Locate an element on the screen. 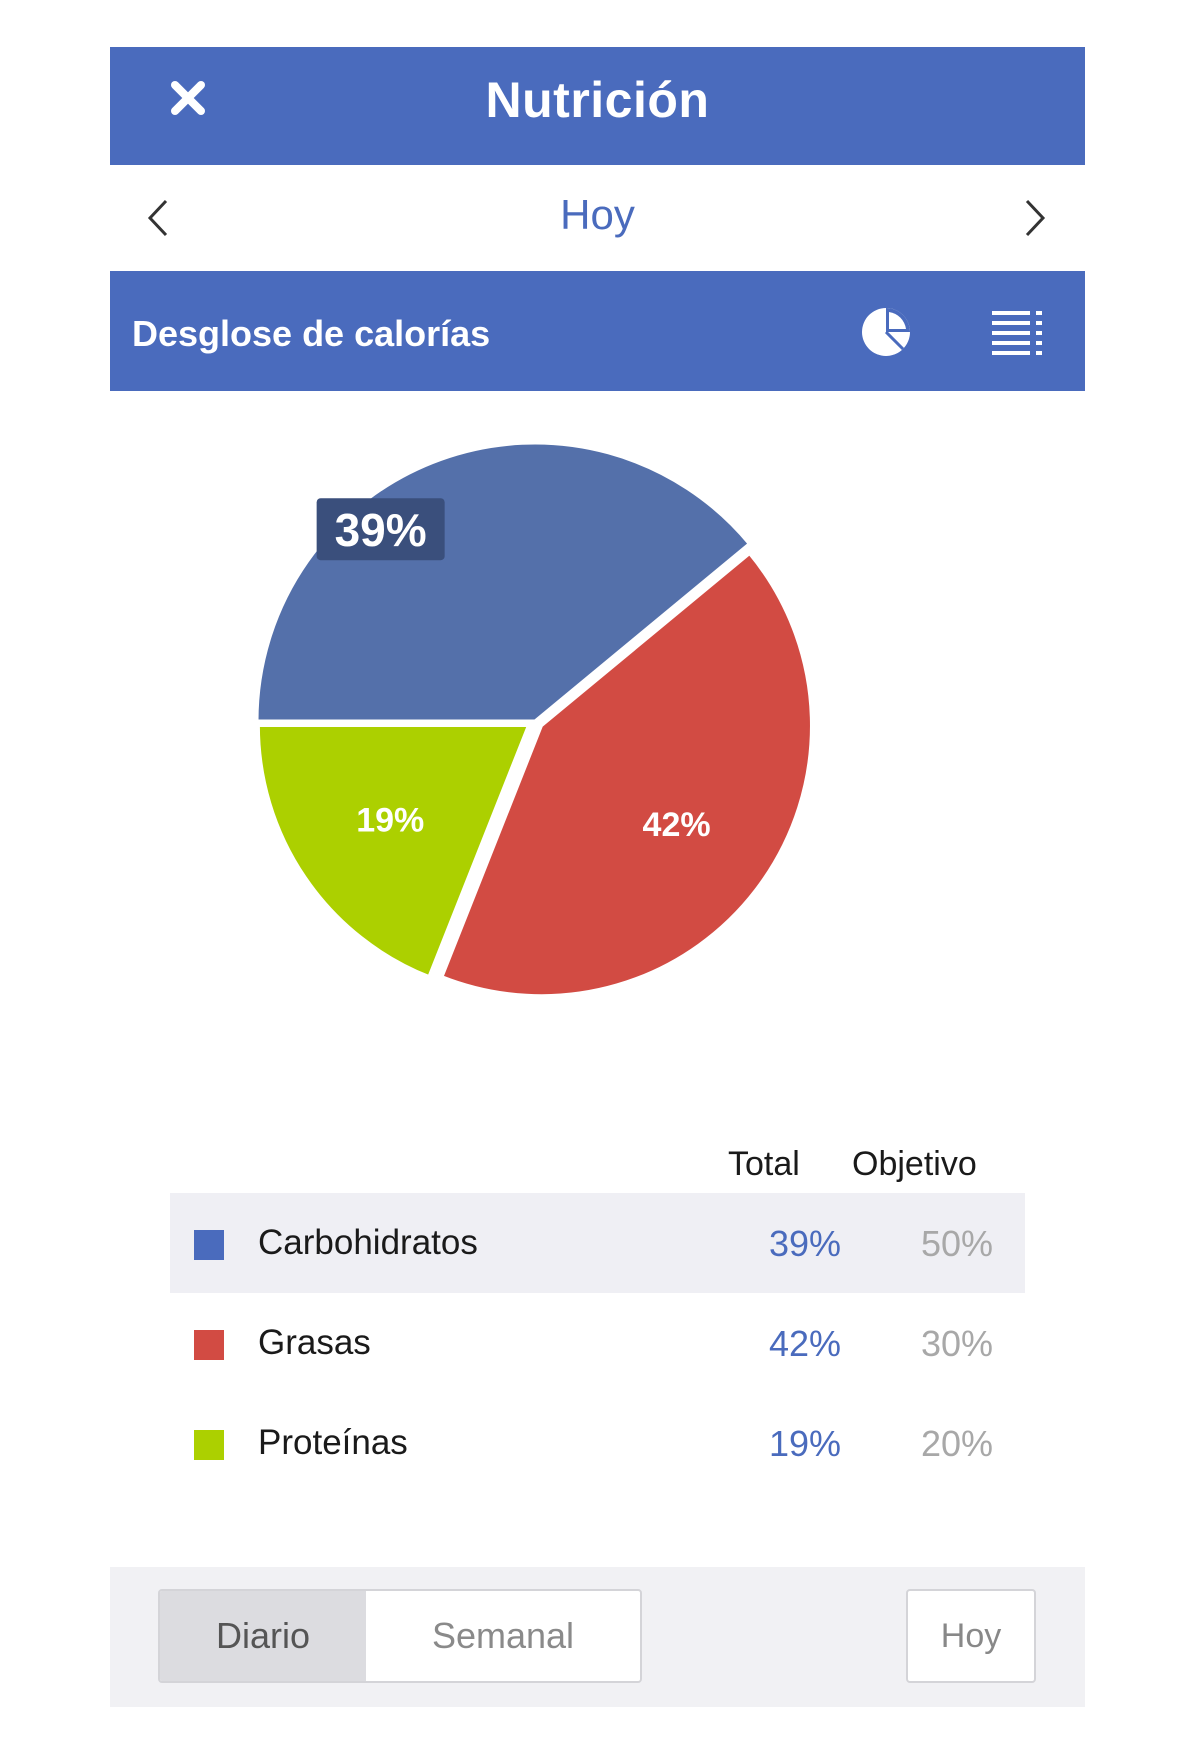 The width and height of the screenshot is (1200, 1750). weekly-tab: Semanal is located at coordinates (503, 1635).